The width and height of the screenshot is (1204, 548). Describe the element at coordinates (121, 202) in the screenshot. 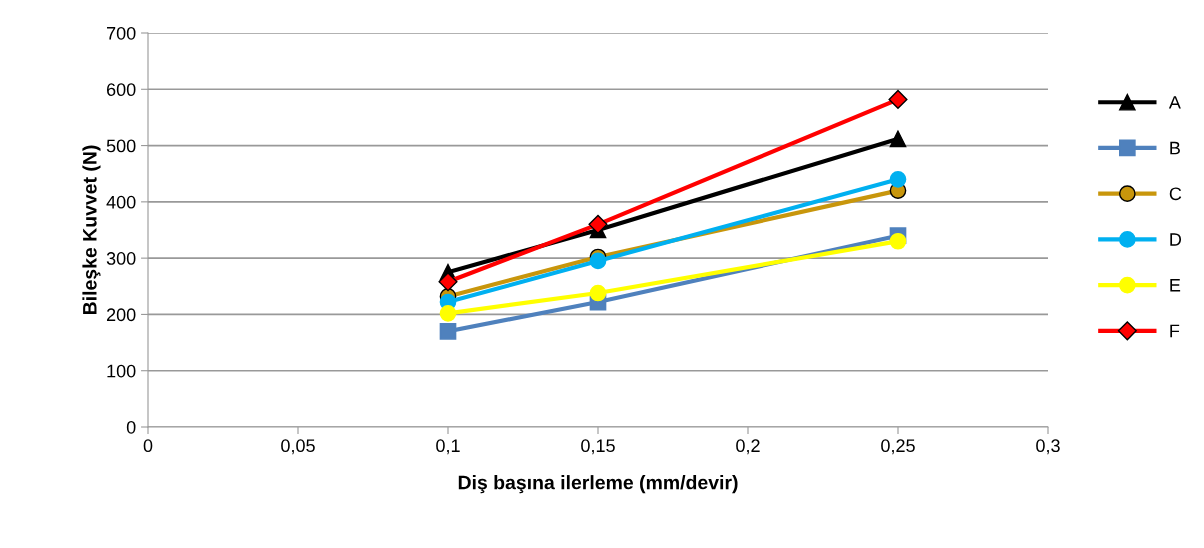

I see `y-tick-label: 400` at that location.